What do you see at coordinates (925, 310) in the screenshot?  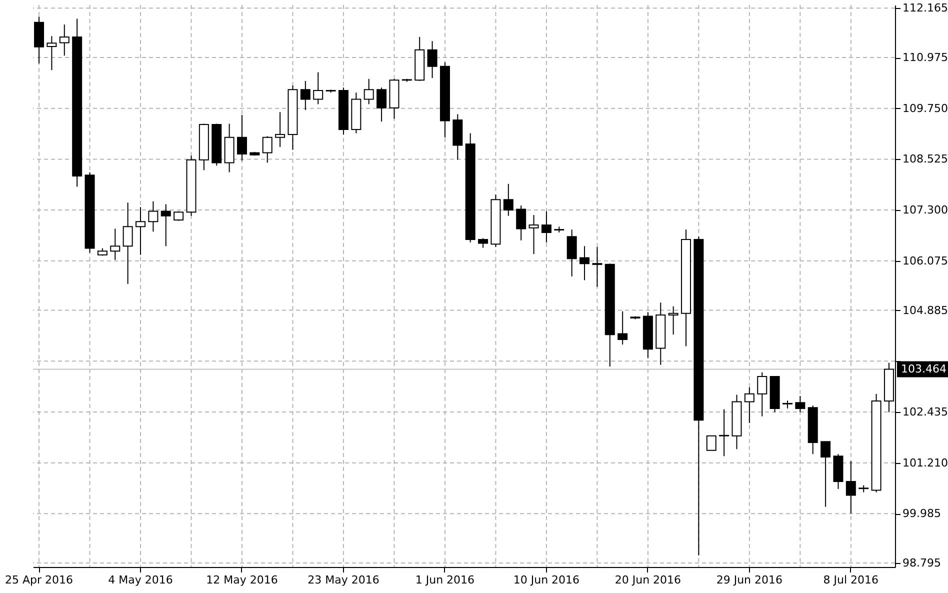 I see `y-tick-label: 104.885` at bounding box center [925, 310].